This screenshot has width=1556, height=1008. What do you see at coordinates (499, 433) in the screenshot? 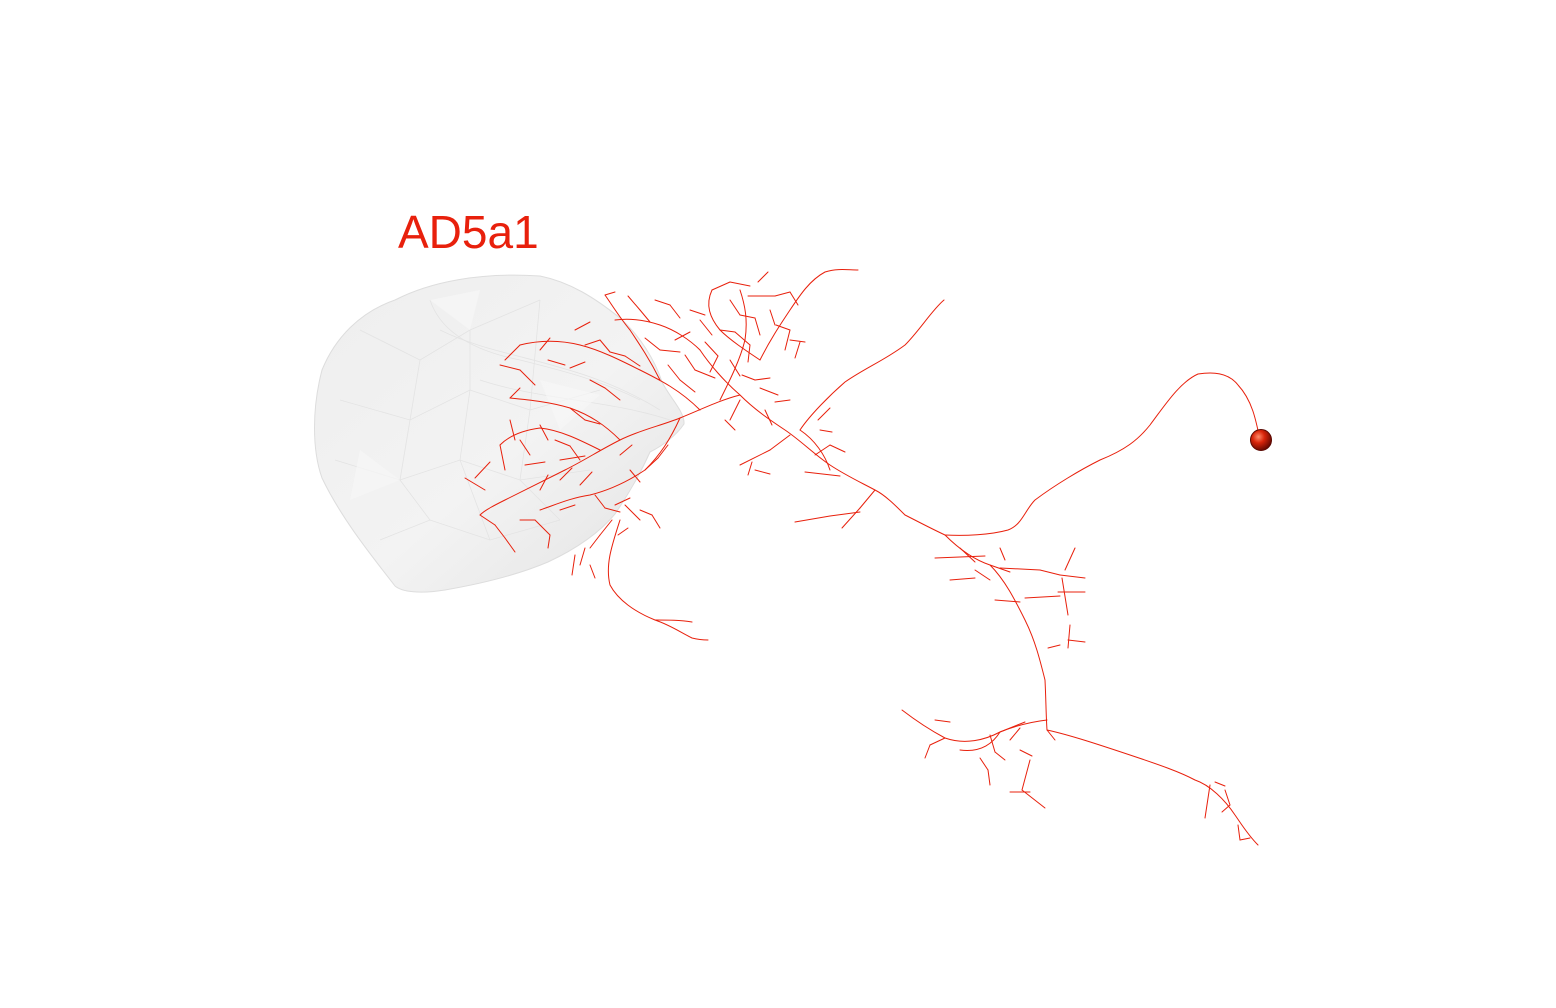
I see `neuropil-mesh` at bounding box center [499, 433].